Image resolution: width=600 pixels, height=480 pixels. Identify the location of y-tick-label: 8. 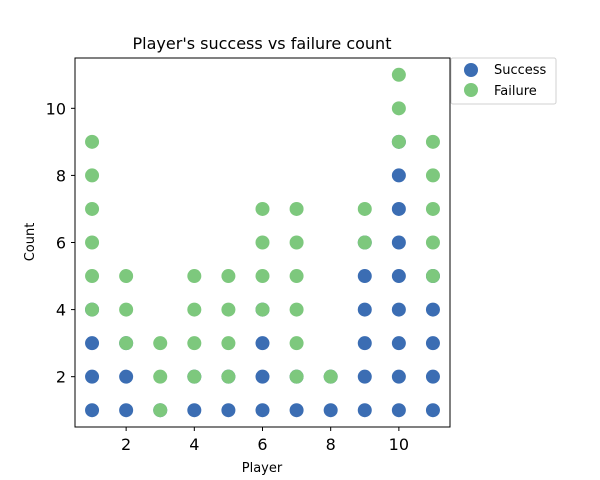
(61, 175).